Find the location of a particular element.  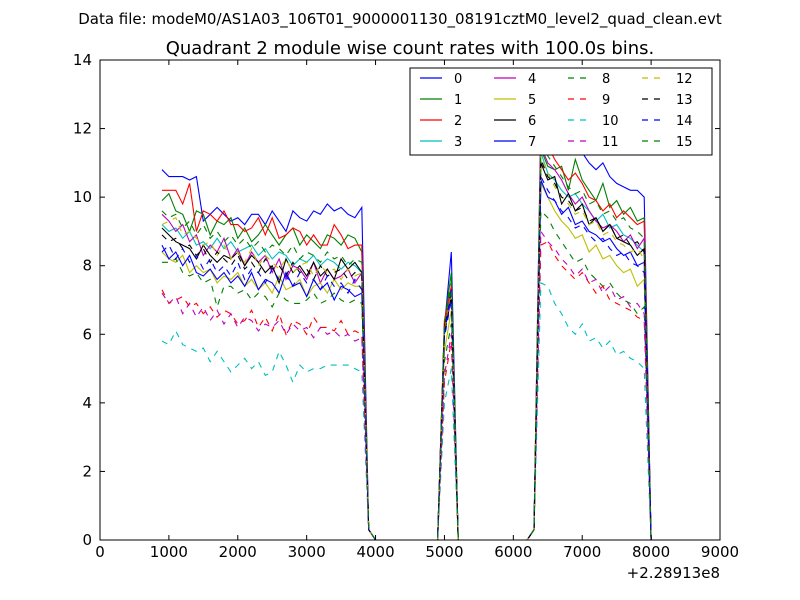

legend-label-1: 1 is located at coordinates (458, 100).